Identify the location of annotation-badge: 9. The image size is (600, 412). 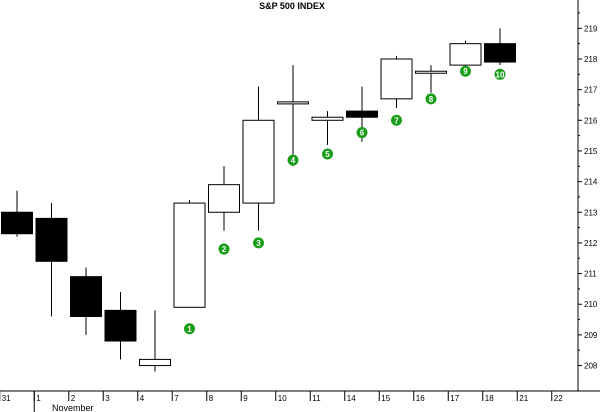
(465, 71).